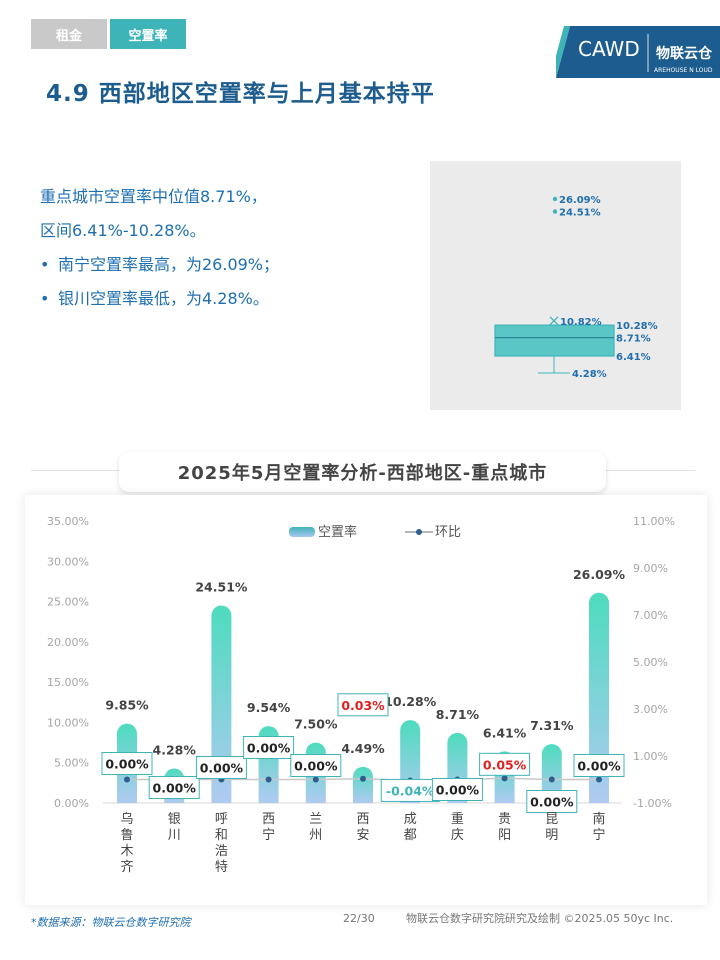  I want to click on cawd-logo: CAWD 物联云仓 AREHOUSE N LOUD, so click(638, 52).